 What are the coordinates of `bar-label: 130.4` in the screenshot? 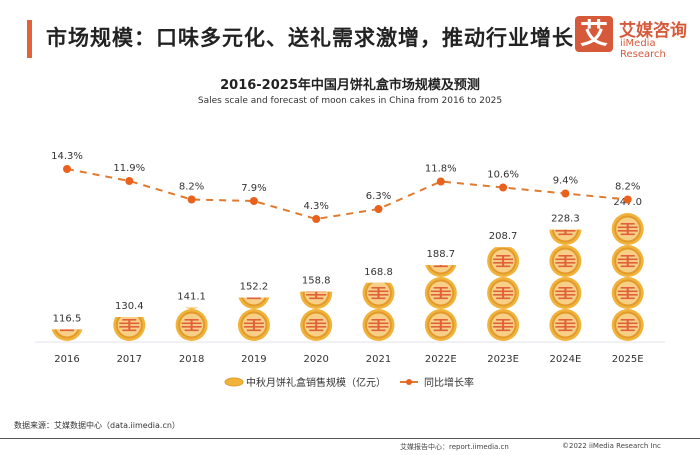 It's located at (129, 306).